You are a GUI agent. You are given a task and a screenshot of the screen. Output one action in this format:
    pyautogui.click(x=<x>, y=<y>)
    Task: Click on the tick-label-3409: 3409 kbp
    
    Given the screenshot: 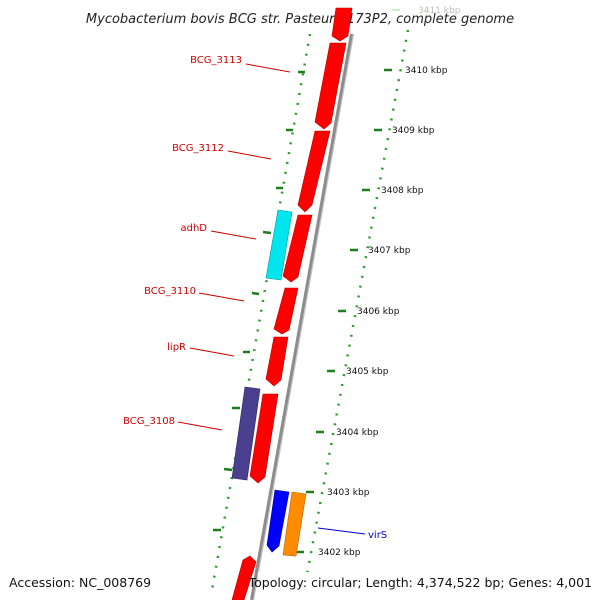 What is the action you would take?
    pyautogui.click(x=413, y=131)
    